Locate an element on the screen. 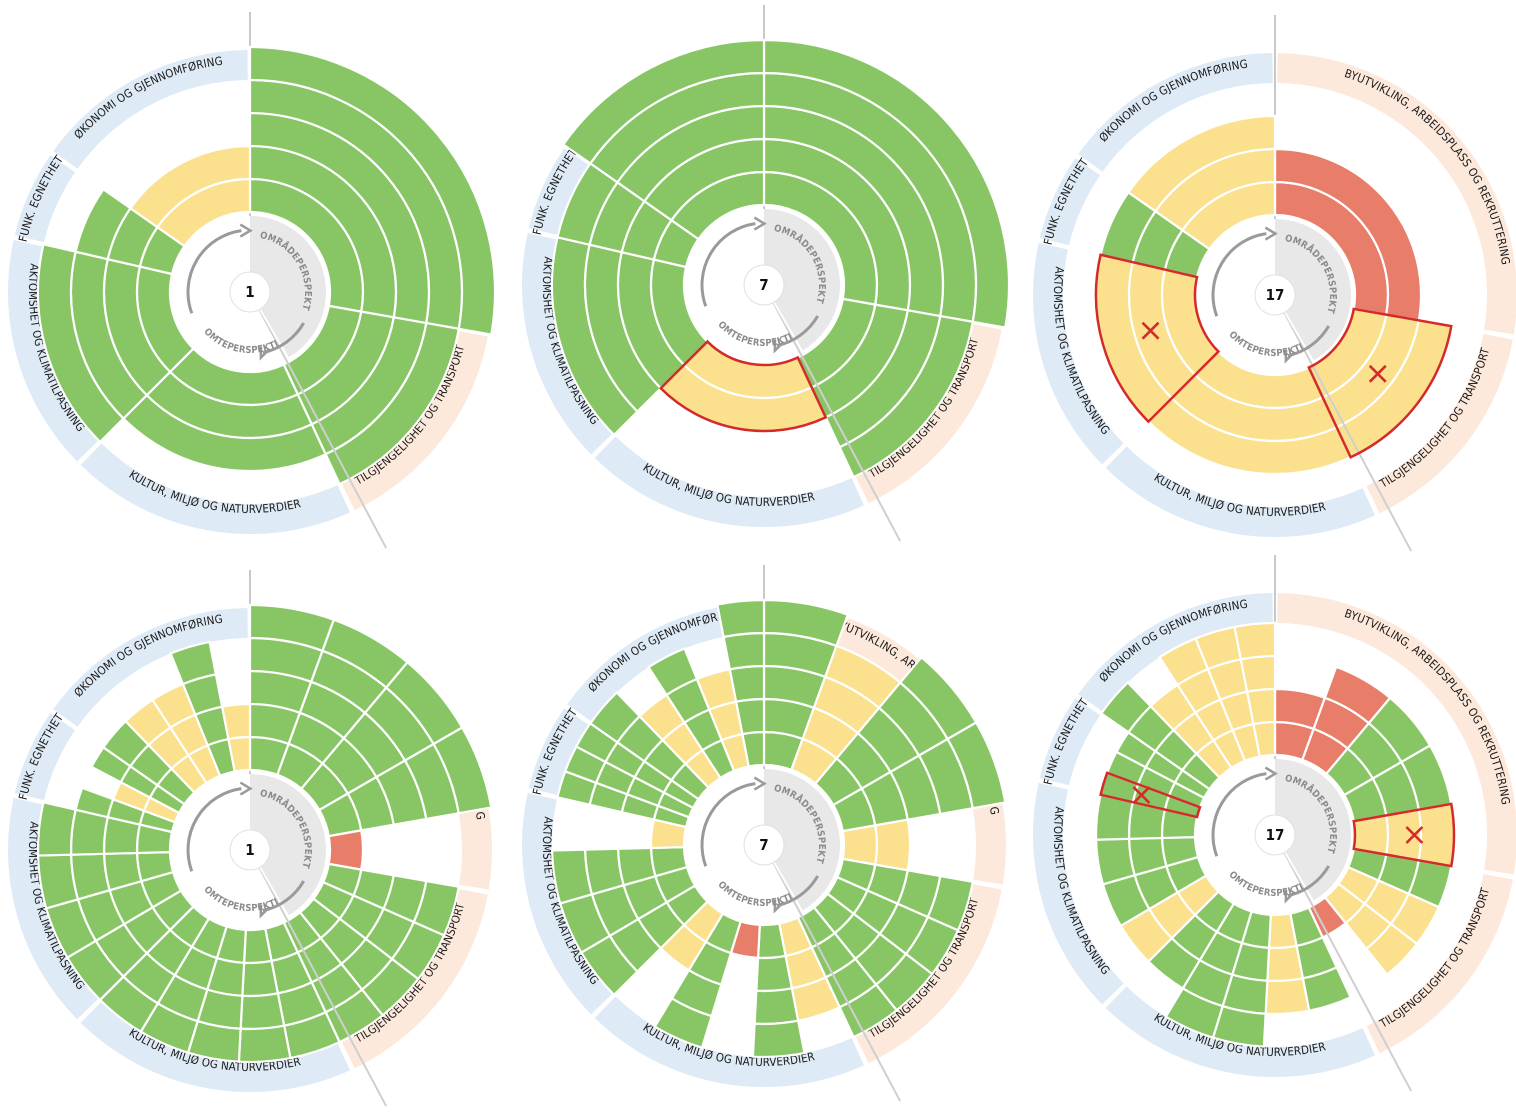  center-number: 7 is located at coordinates (763, 285).